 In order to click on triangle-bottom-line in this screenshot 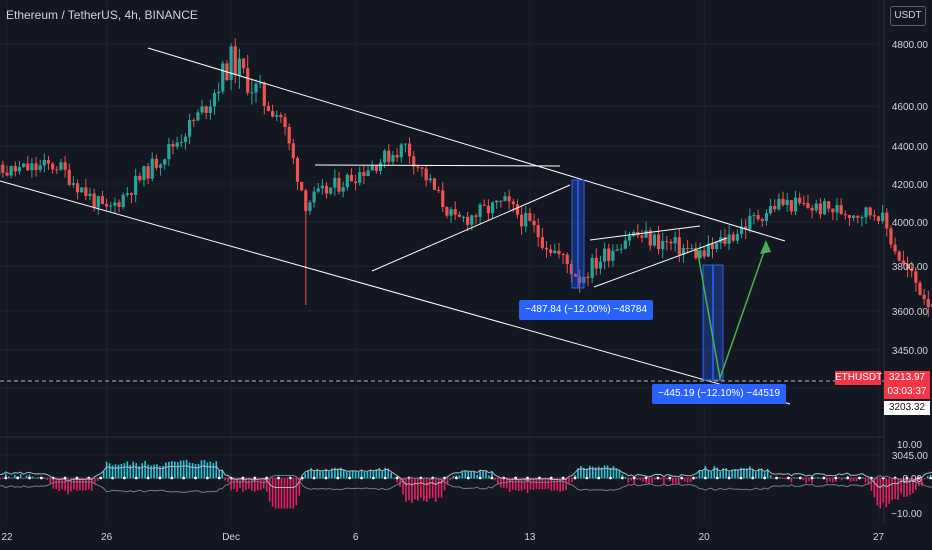, I will do `click(471, 228)`.